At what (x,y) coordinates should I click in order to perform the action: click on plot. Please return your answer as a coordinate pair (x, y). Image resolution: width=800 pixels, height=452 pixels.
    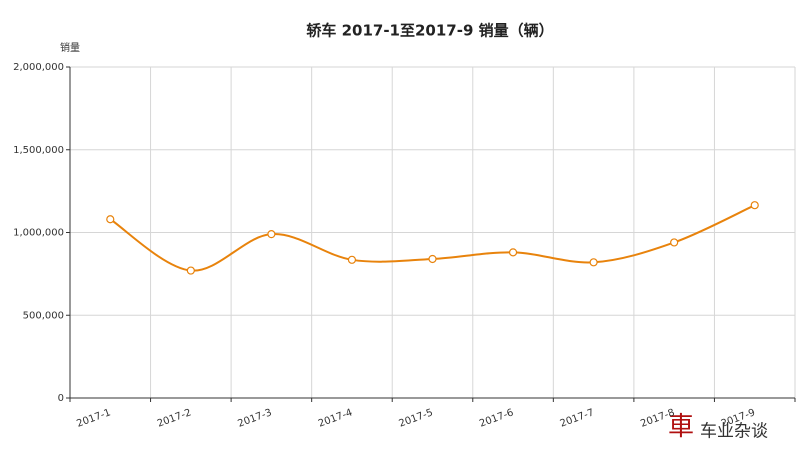
    Looking at the image, I should click on (432, 238).